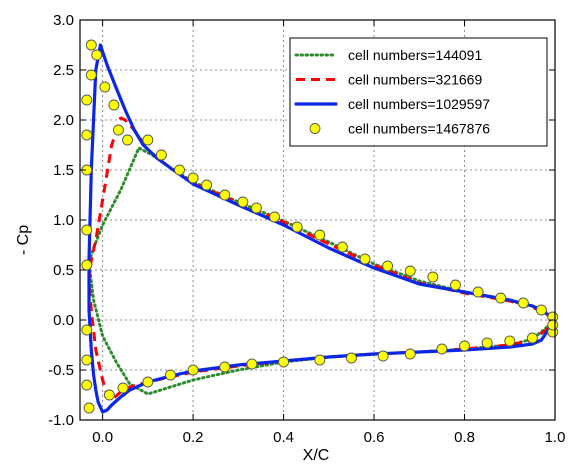 The height and width of the screenshot is (472, 579). I want to click on y-tick-label: 0.0, so click(63, 320).